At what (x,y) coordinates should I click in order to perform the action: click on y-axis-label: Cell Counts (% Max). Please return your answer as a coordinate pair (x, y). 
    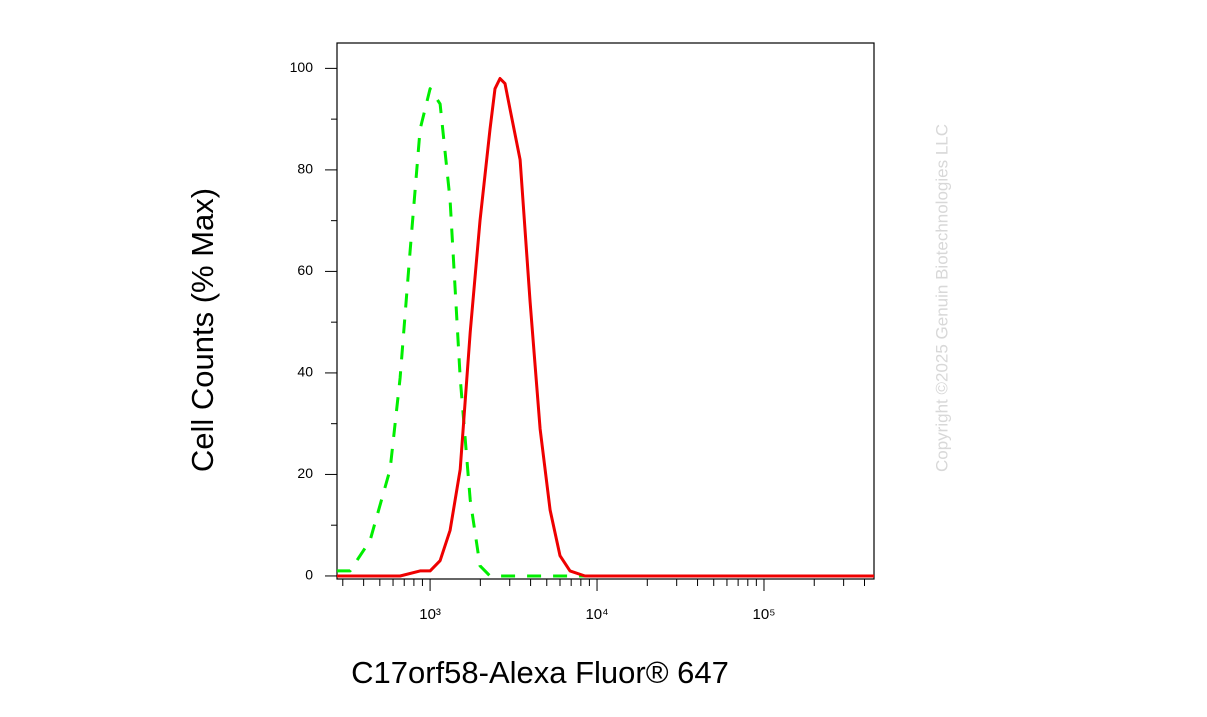
    Looking at the image, I should click on (202, 330).